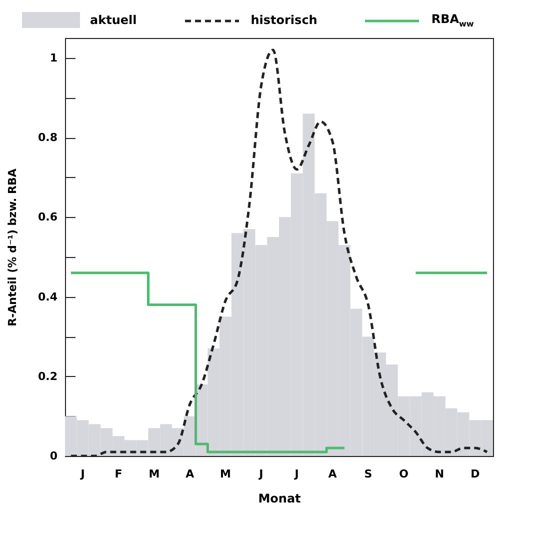  What do you see at coordinates (54, 57) in the screenshot?
I see `y-tick-label: 1` at bounding box center [54, 57].